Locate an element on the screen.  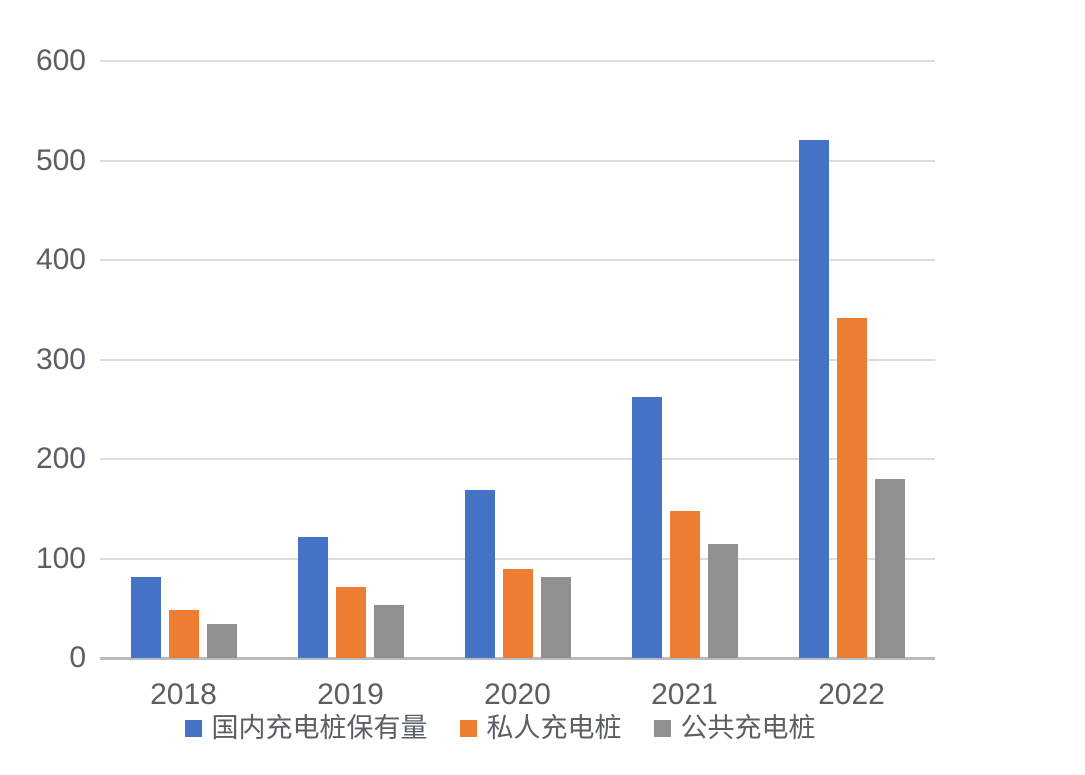
bar-2021-公共充电桩 is located at coordinates (722, 600).